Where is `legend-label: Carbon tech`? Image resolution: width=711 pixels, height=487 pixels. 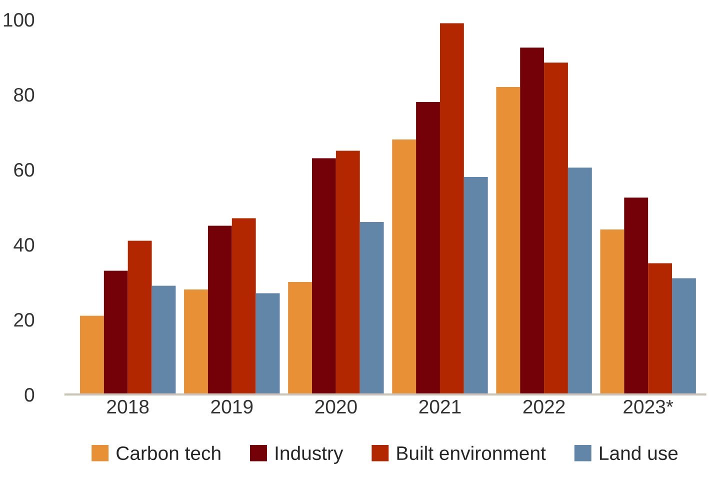 legend-label: Carbon tech is located at coordinates (168, 453).